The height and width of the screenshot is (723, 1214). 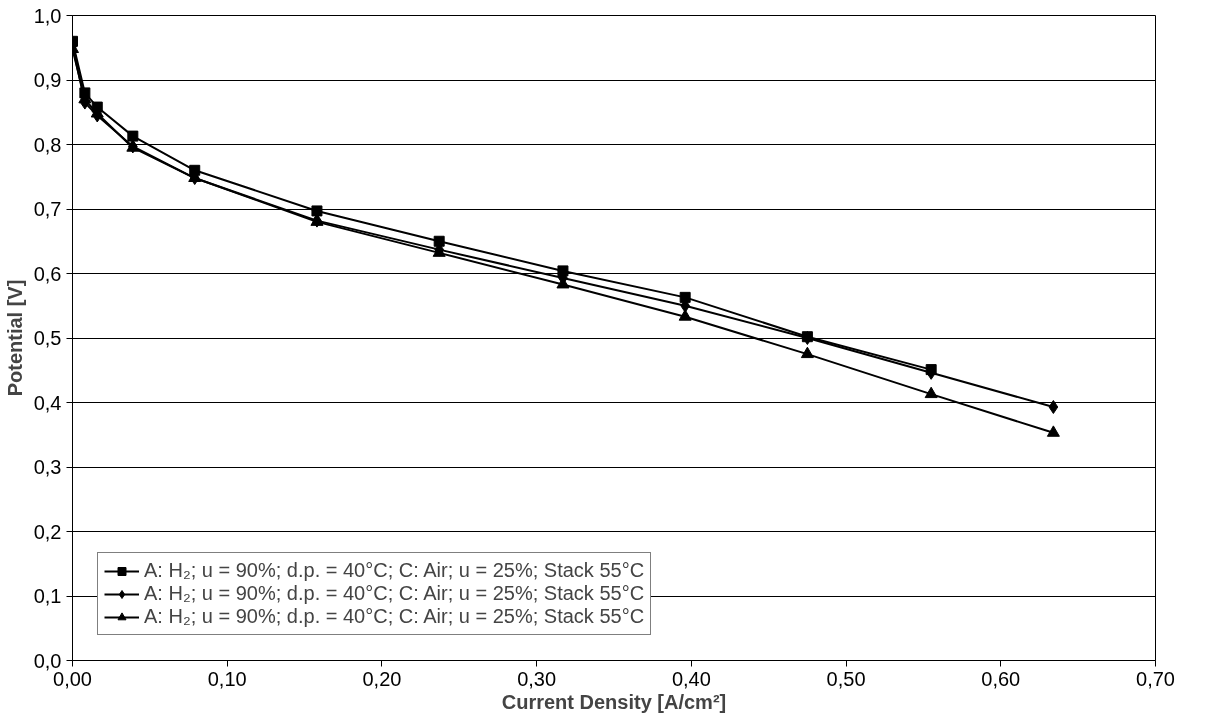 What do you see at coordinates (1155, 678) in the screenshot?
I see `x-tick-label: 0,70` at bounding box center [1155, 678].